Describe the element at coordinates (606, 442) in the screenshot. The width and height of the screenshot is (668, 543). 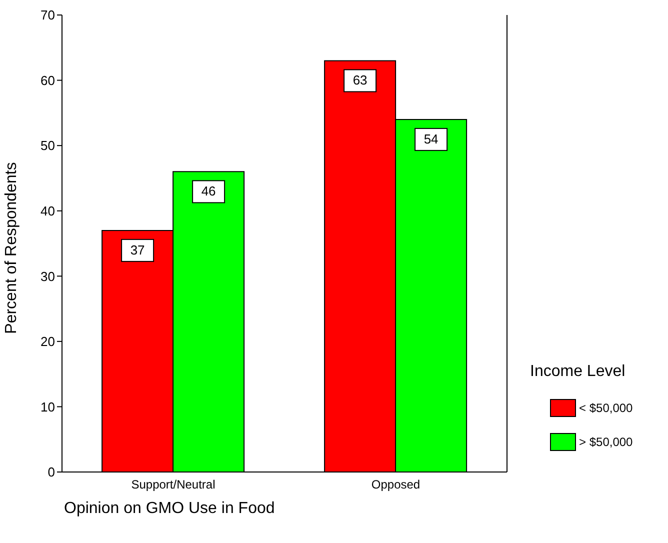
I see `legend-label: > $50,000` at that location.